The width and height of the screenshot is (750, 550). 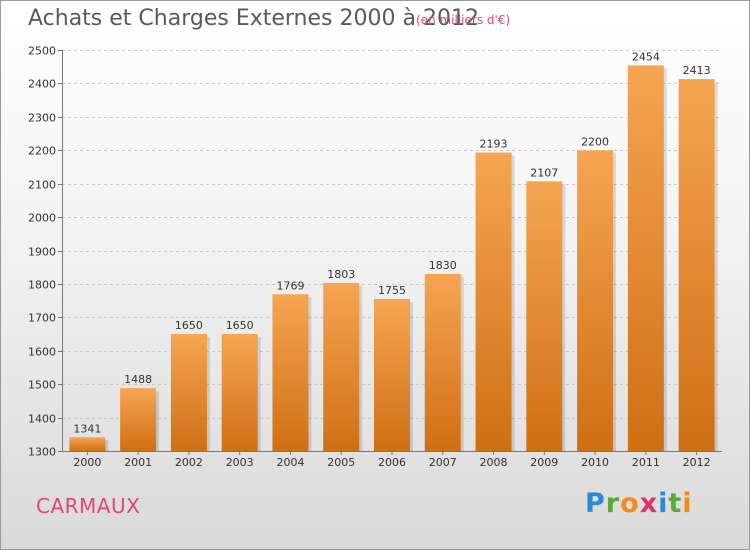 What do you see at coordinates (341, 274) in the screenshot?
I see `data-label-2005: 1803` at bounding box center [341, 274].